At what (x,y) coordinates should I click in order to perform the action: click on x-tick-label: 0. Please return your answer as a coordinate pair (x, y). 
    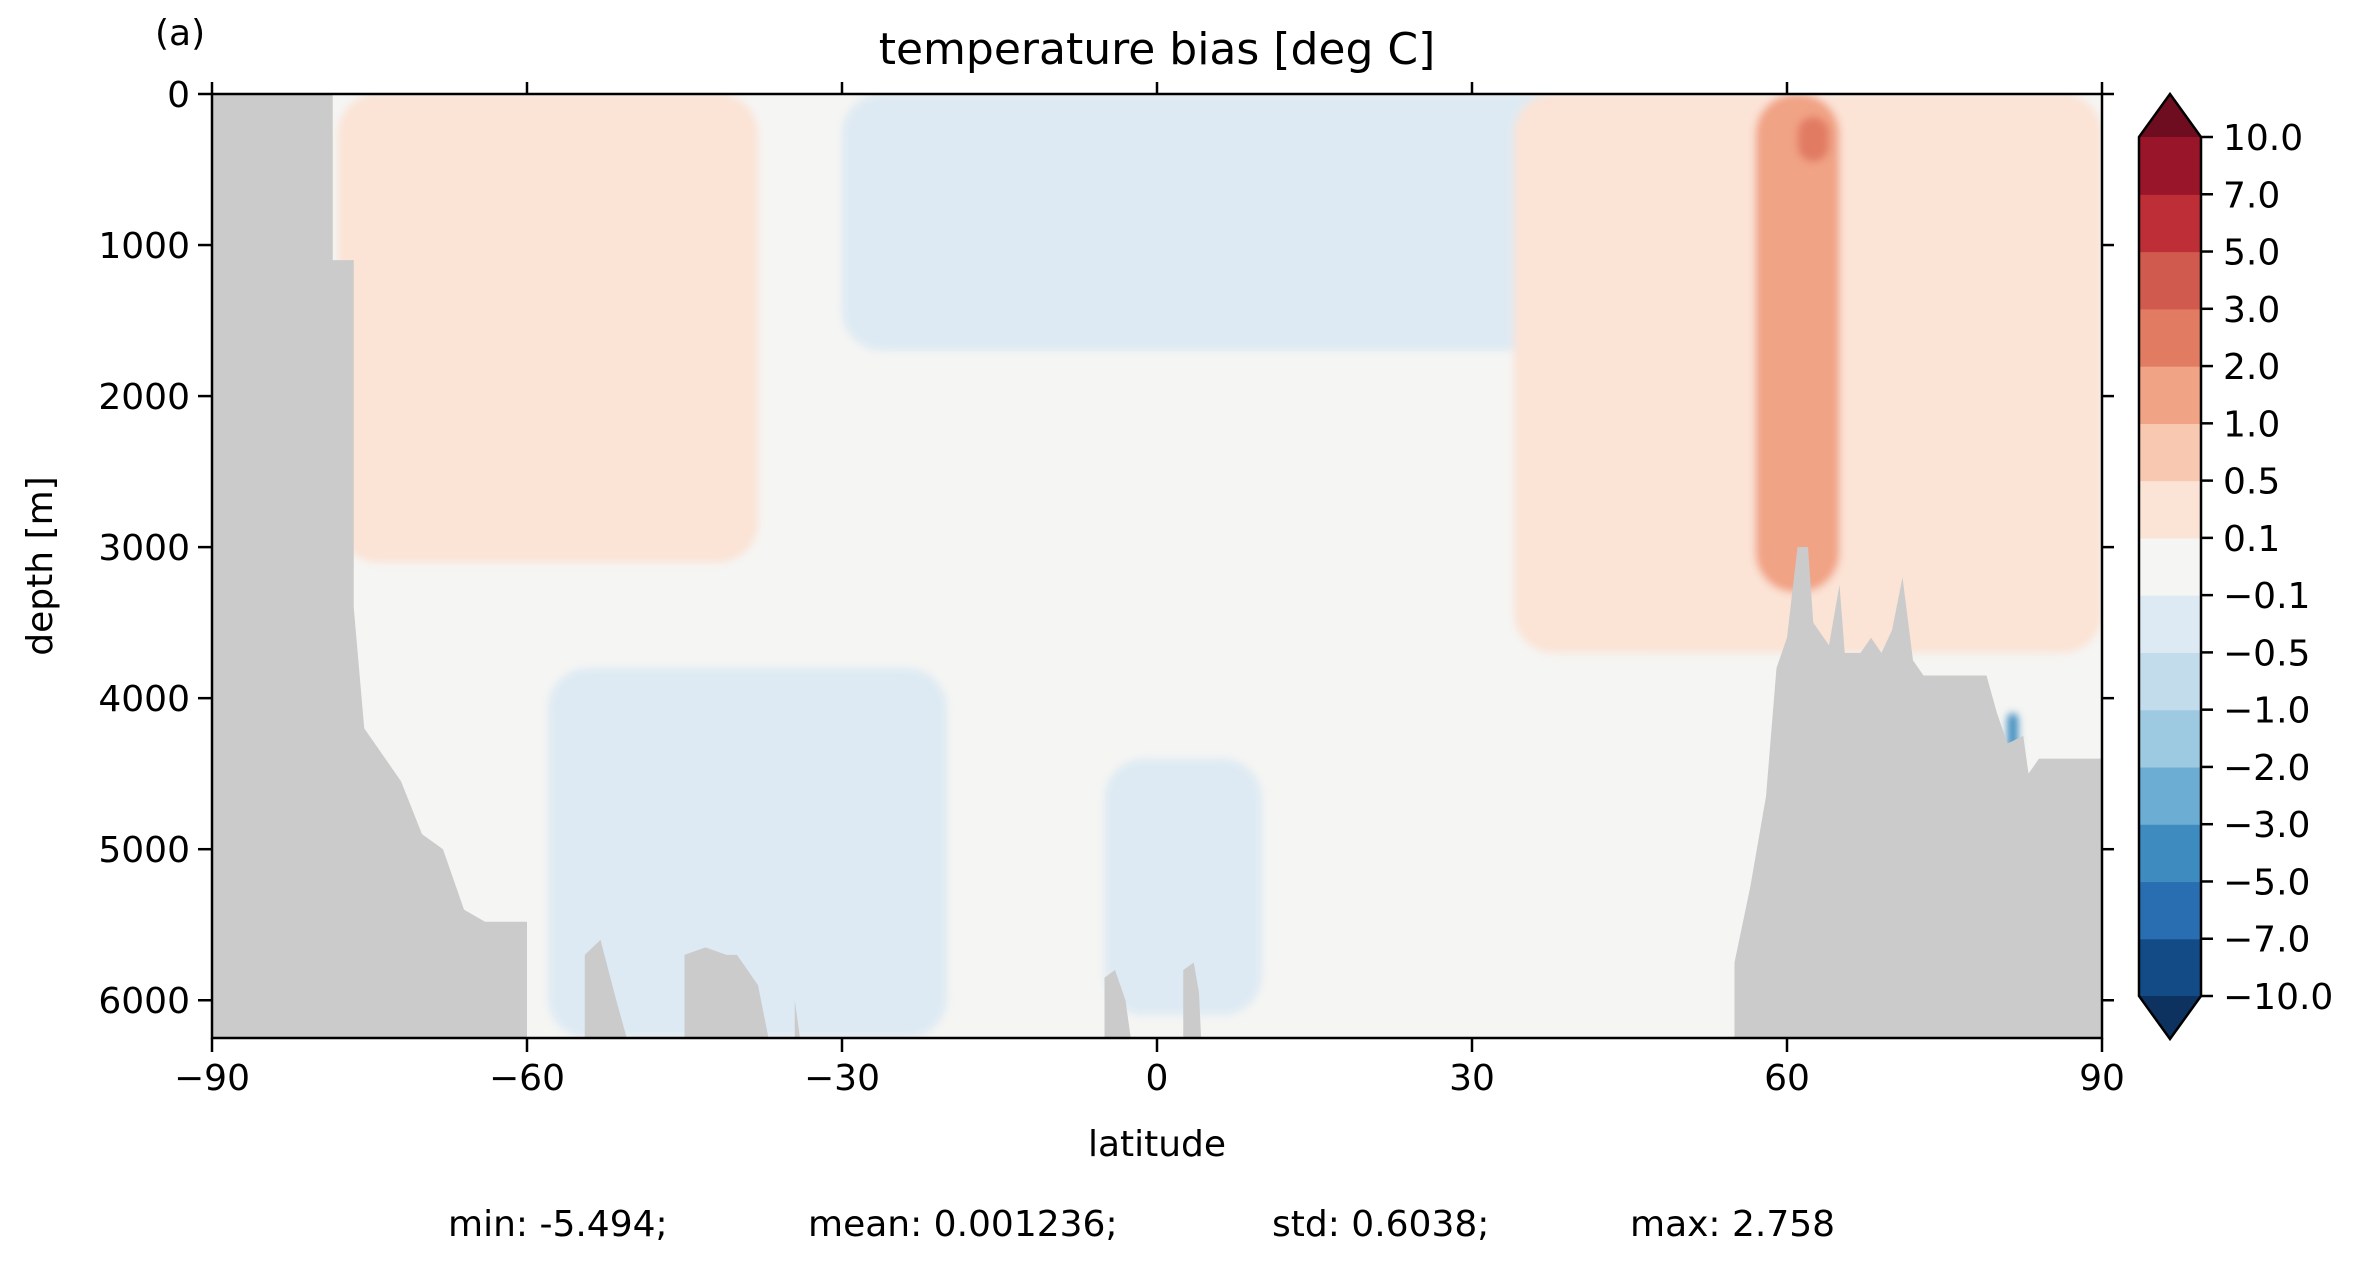
    Looking at the image, I should click on (1157, 1078).